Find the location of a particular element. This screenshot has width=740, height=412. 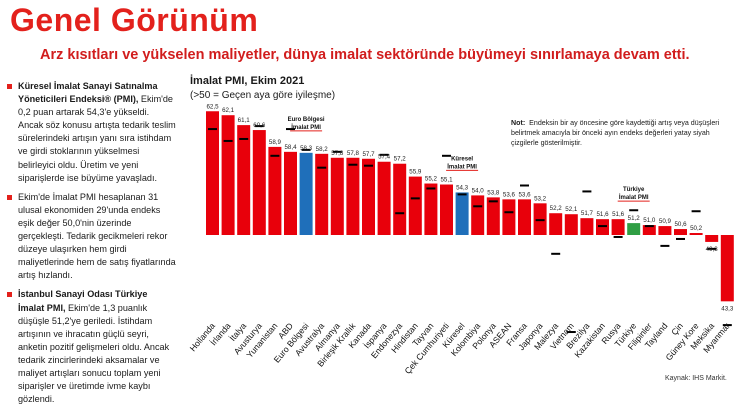

bar-euro-bolgesi is located at coordinates (306, 193).